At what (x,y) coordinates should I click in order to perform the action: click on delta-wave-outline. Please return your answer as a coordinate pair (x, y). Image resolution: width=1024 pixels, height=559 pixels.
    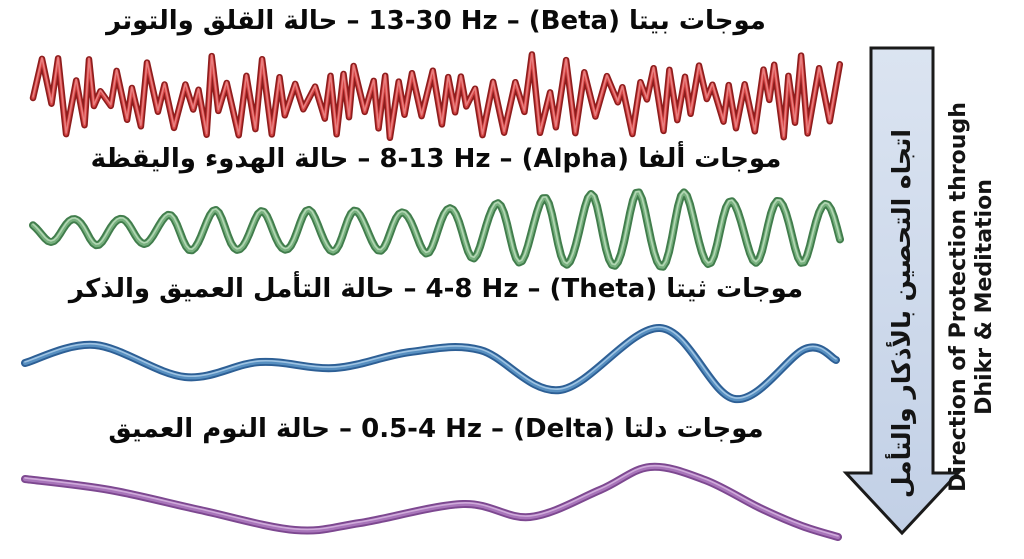
    Looking at the image, I should click on (431, 501).